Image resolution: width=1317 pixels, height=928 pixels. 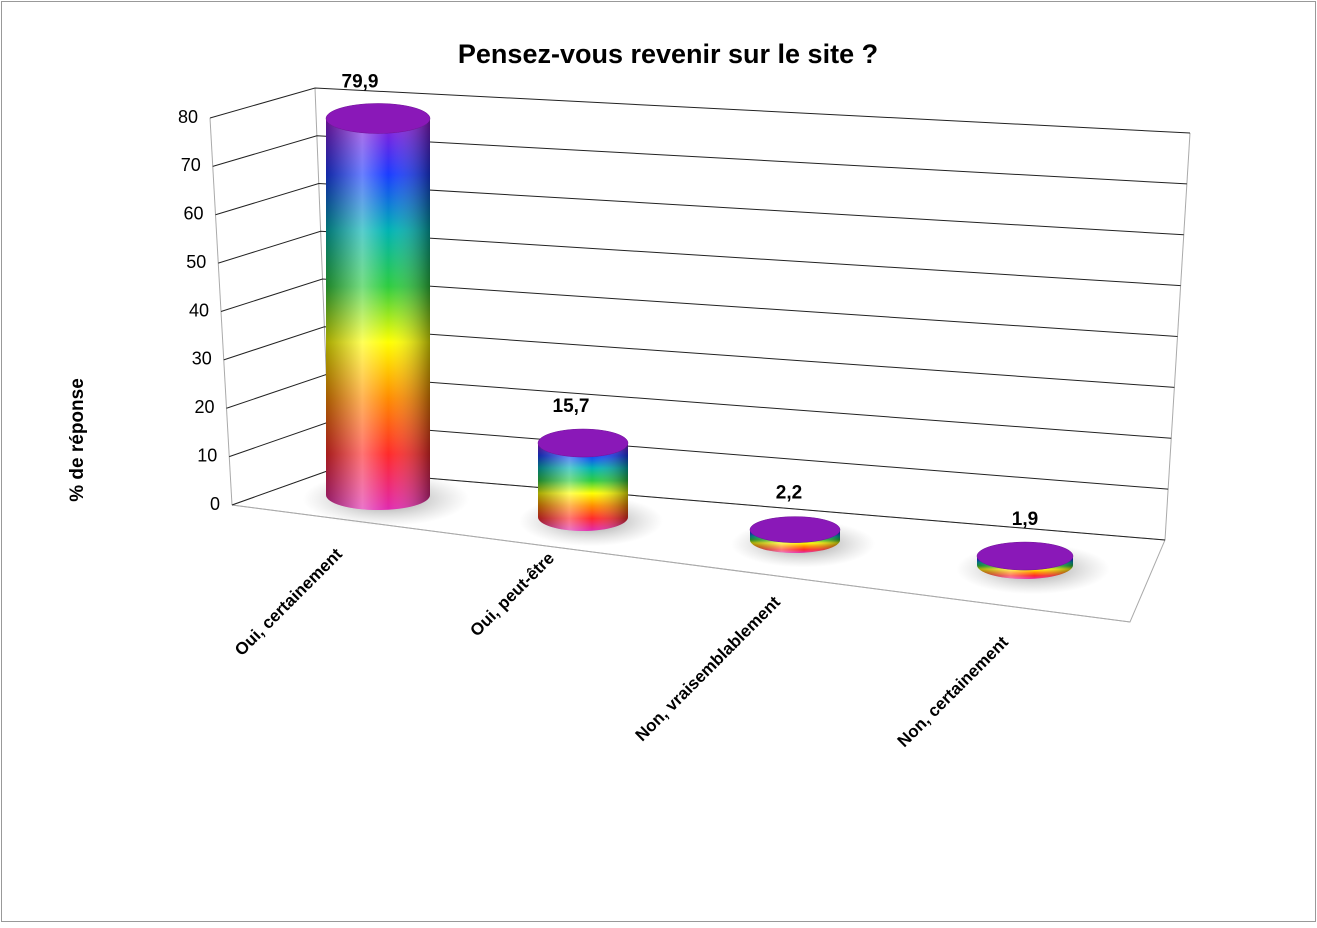 What do you see at coordinates (789, 493) in the screenshot?
I see `value-label: 2,2` at bounding box center [789, 493].